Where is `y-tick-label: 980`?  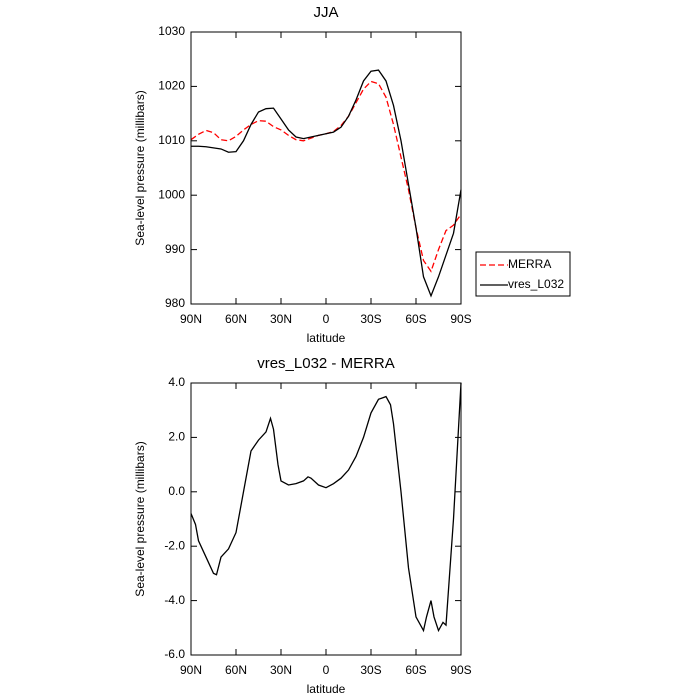
y-tick-label: 980 is located at coordinates (175, 303).